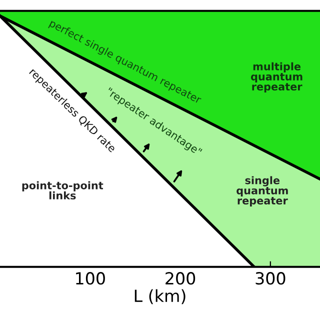 Image resolution: width=320 pixels, height=320 pixels. What do you see at coordinates (90, 278) in the screenshot?
I see `x-tick-label: 100` at bounding box center [90, 278].